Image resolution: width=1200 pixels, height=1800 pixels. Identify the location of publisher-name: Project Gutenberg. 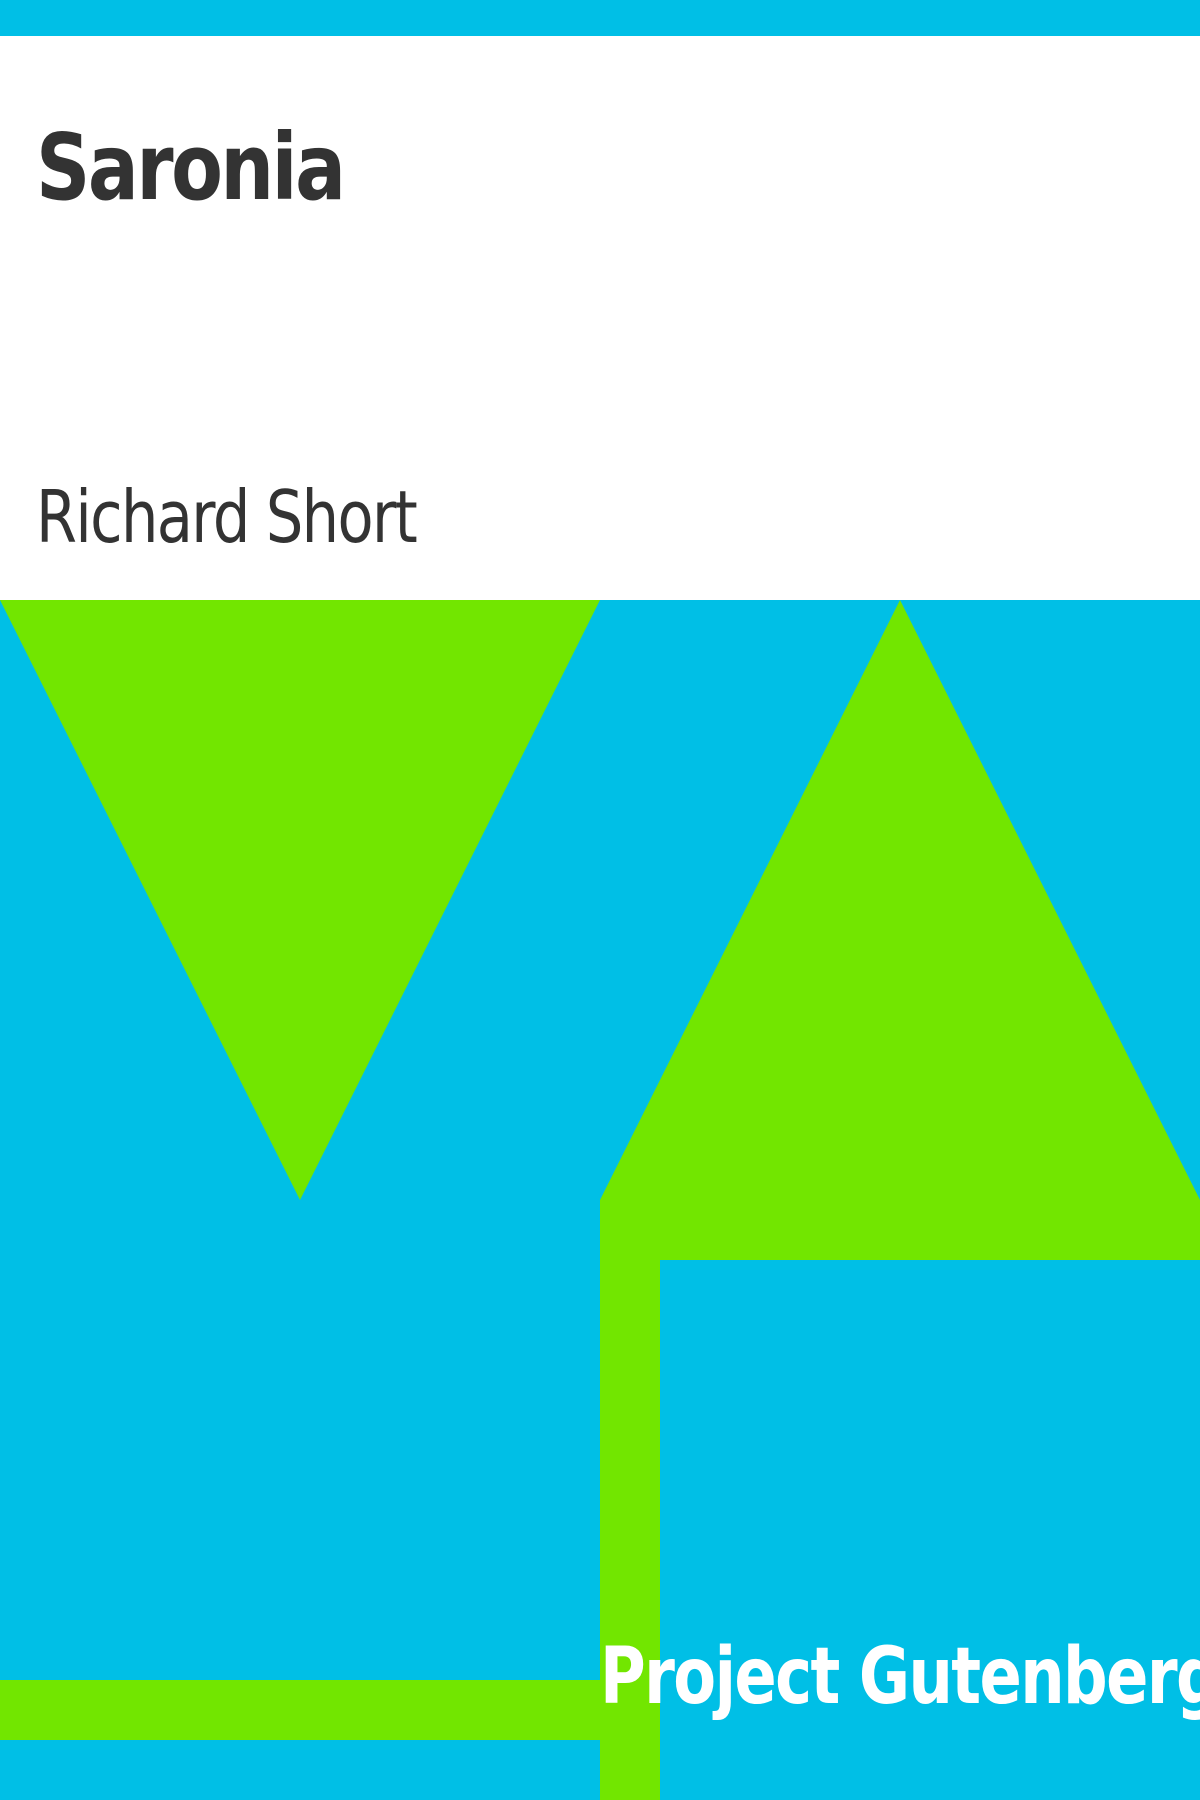
(900, 1677).